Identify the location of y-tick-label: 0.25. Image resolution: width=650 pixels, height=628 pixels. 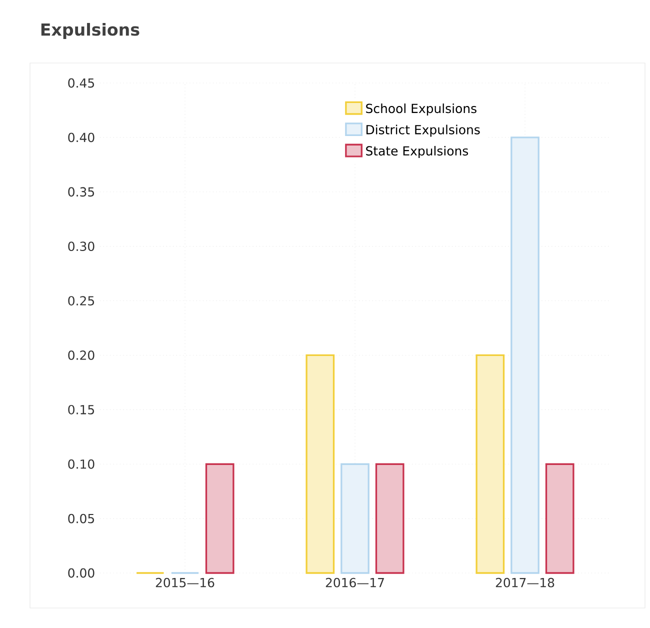
(81, 301).